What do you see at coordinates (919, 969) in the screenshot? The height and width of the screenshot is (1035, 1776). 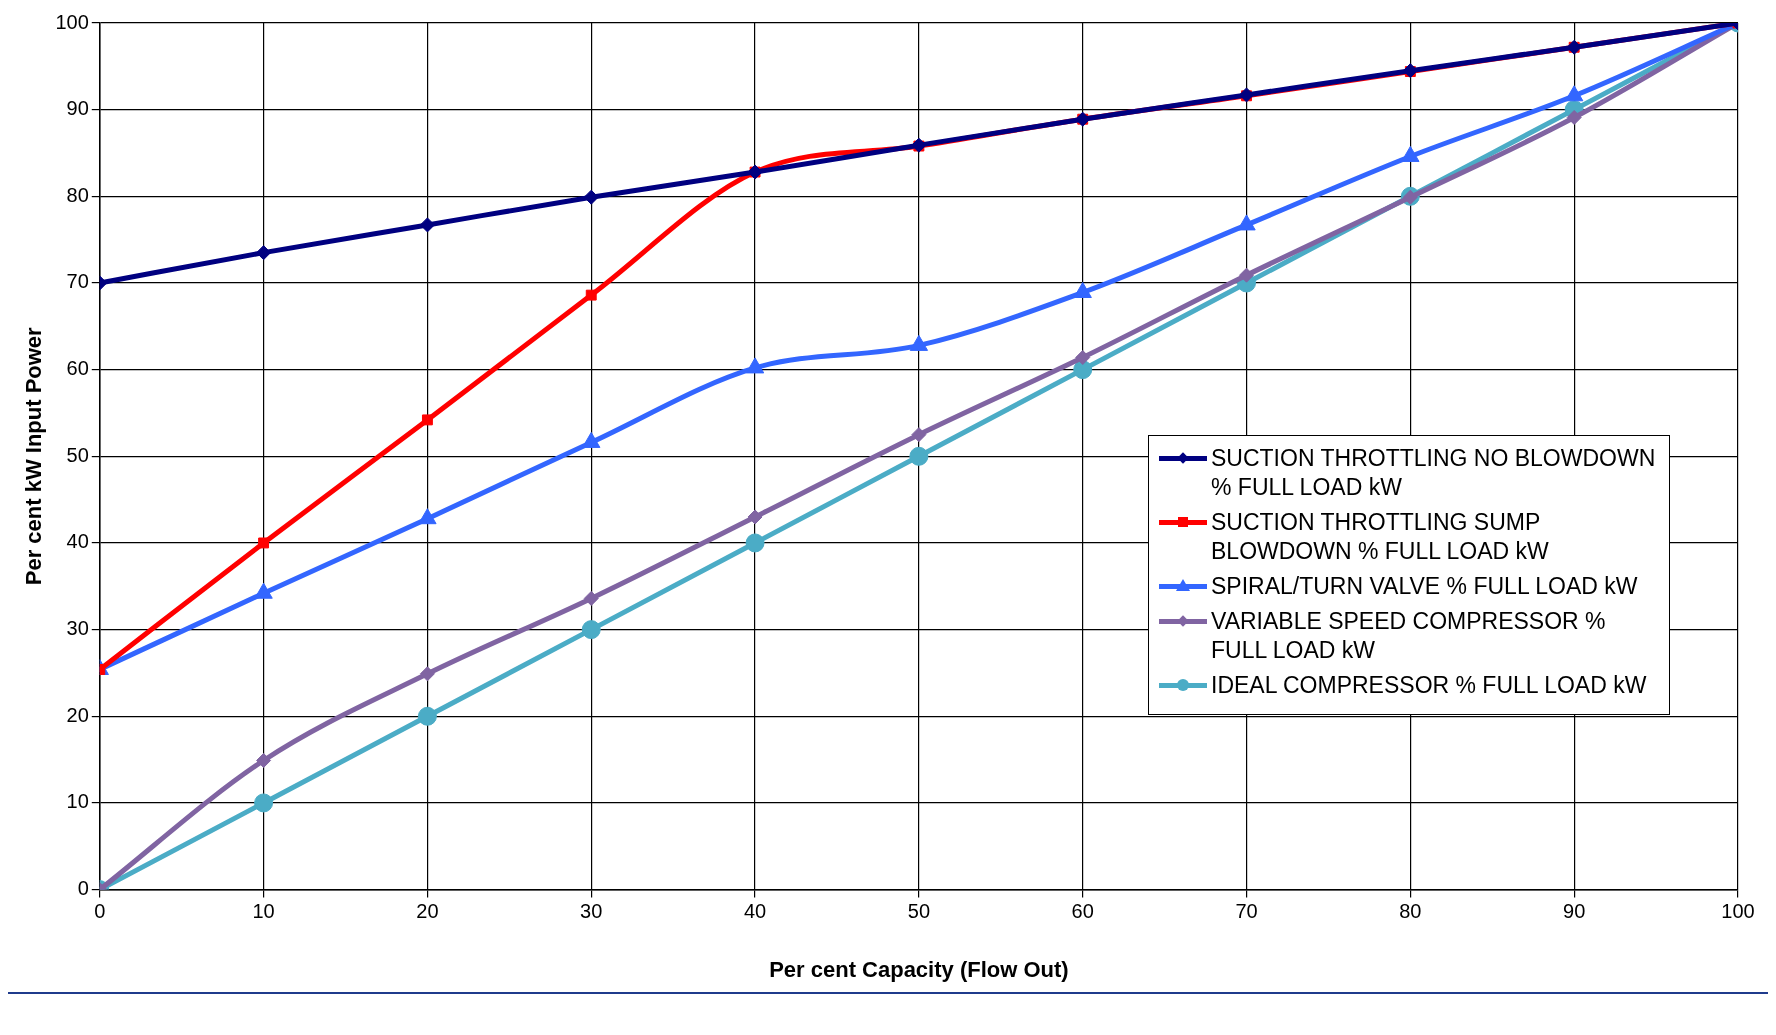 I see `x-axis-title: Per cent Capacity (Flow Out)` at bounding box center [919, 969].